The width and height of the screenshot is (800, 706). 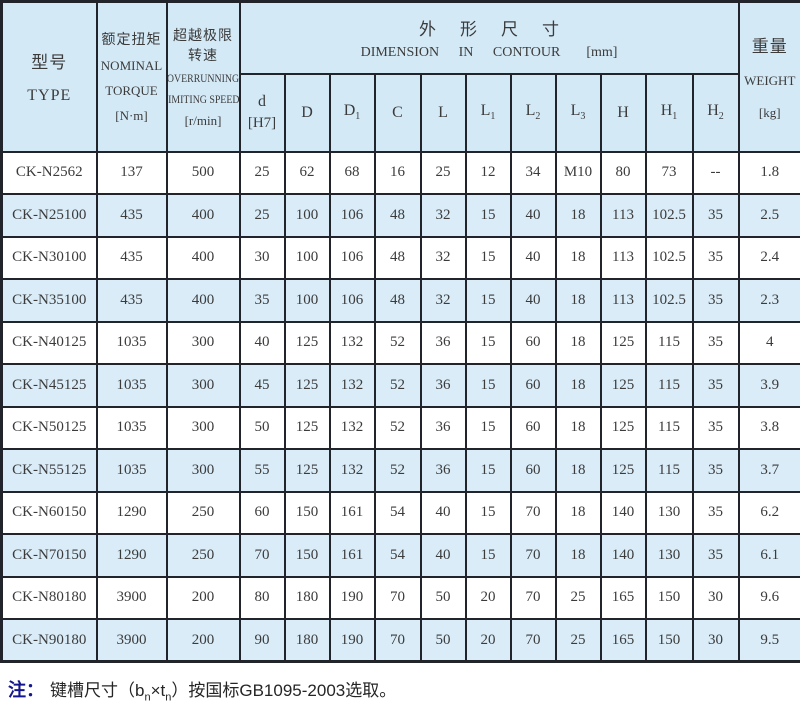 What do you see at coordinates (49, 427) in the screenshot?
I see `model-type-cell: CK-N50125` at bounding box center [49, 427].